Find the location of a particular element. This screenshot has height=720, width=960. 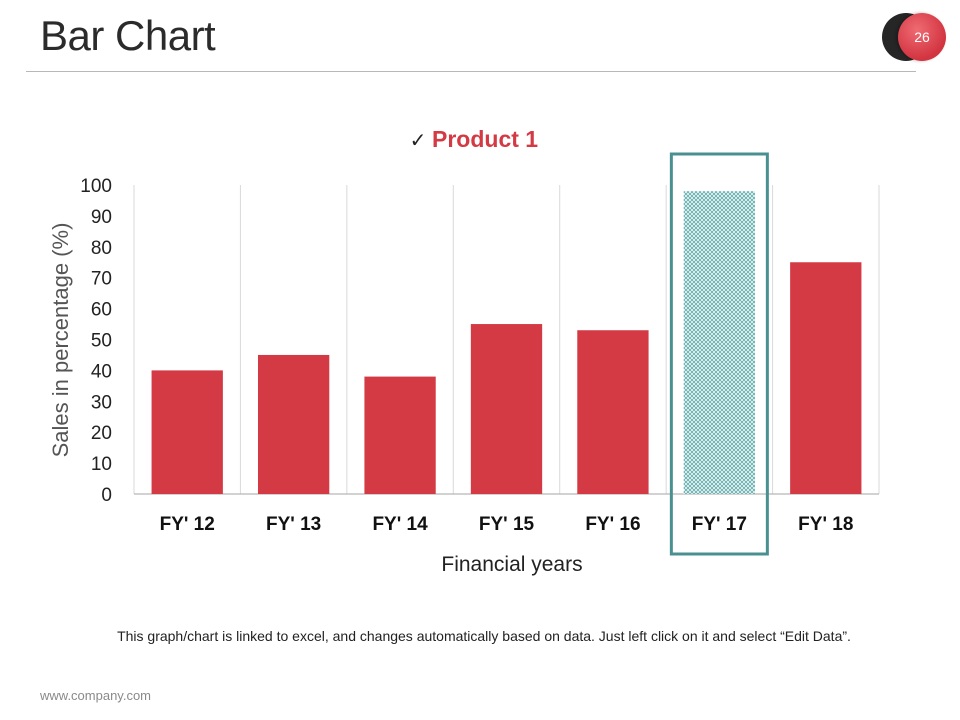

footer-url: www.company.com is located at coordinates (96, 695).